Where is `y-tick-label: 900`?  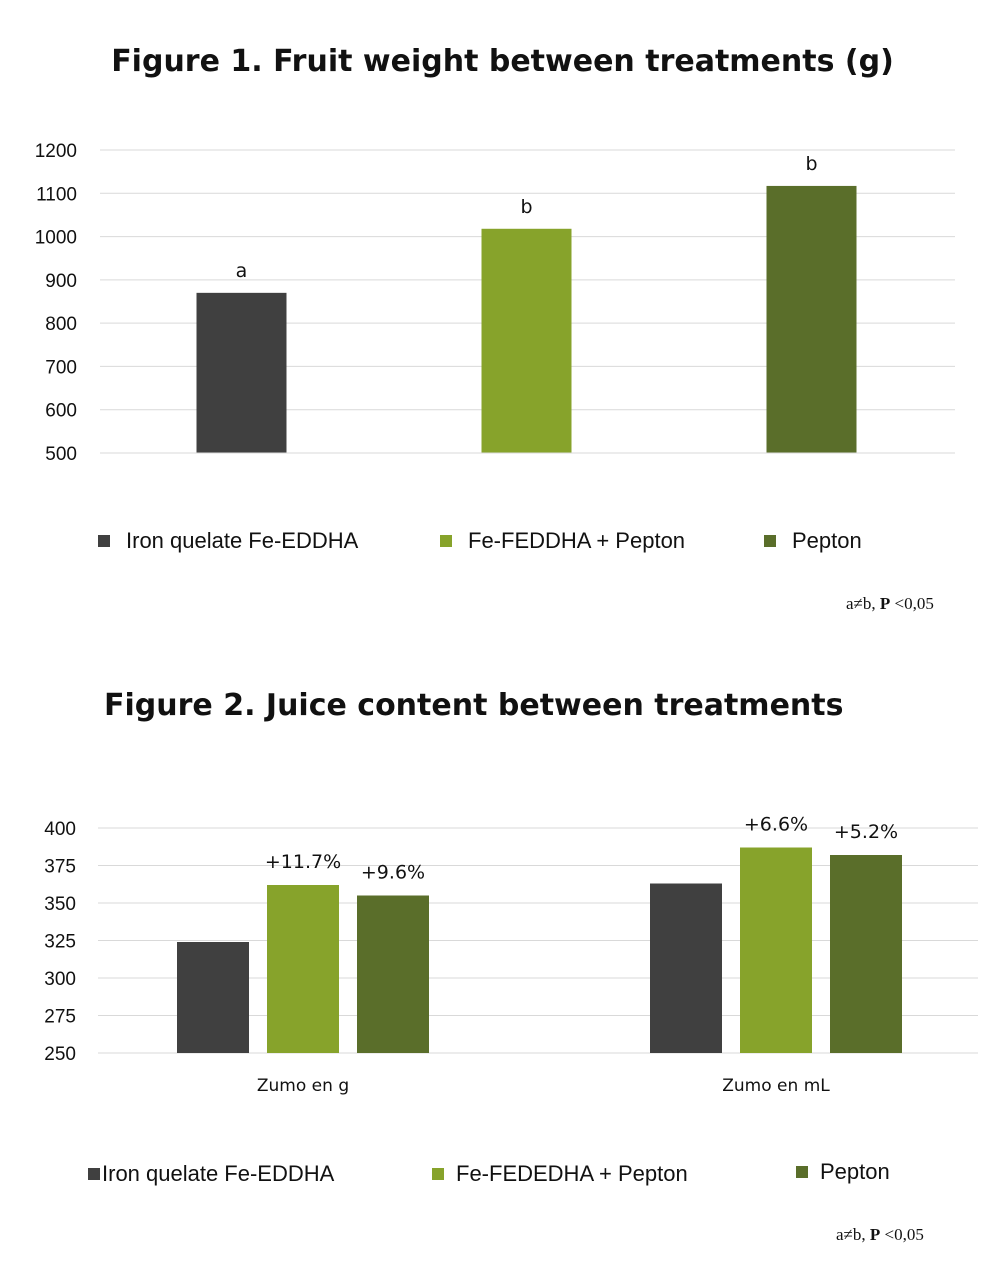
y-tick-label: 900 is located at coordinates (61, 281).